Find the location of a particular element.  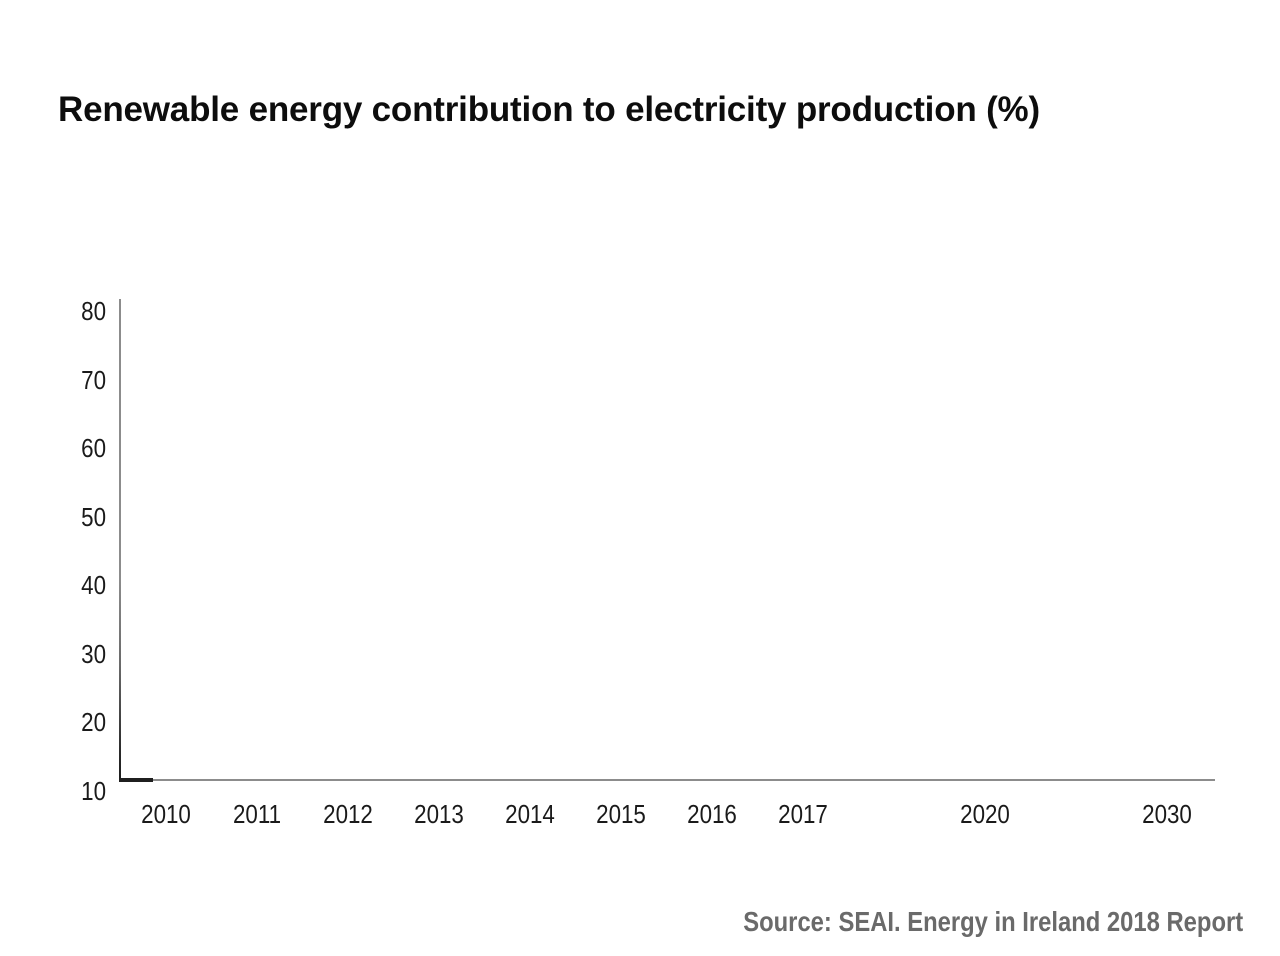

y-tick-label: 50 is located at coordinates (93, 516).